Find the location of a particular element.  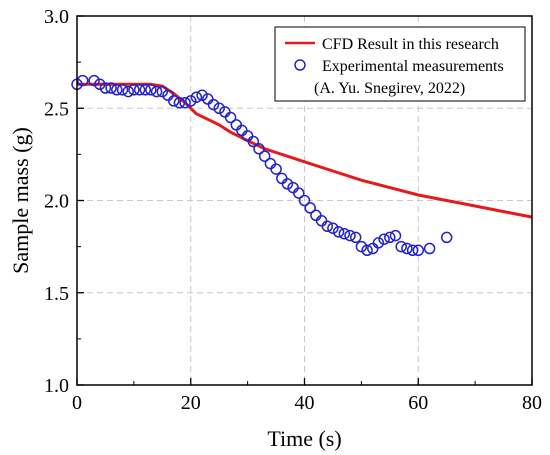

legend-cfd-label: CFD Result in this research is located at coordinates (410, 44).